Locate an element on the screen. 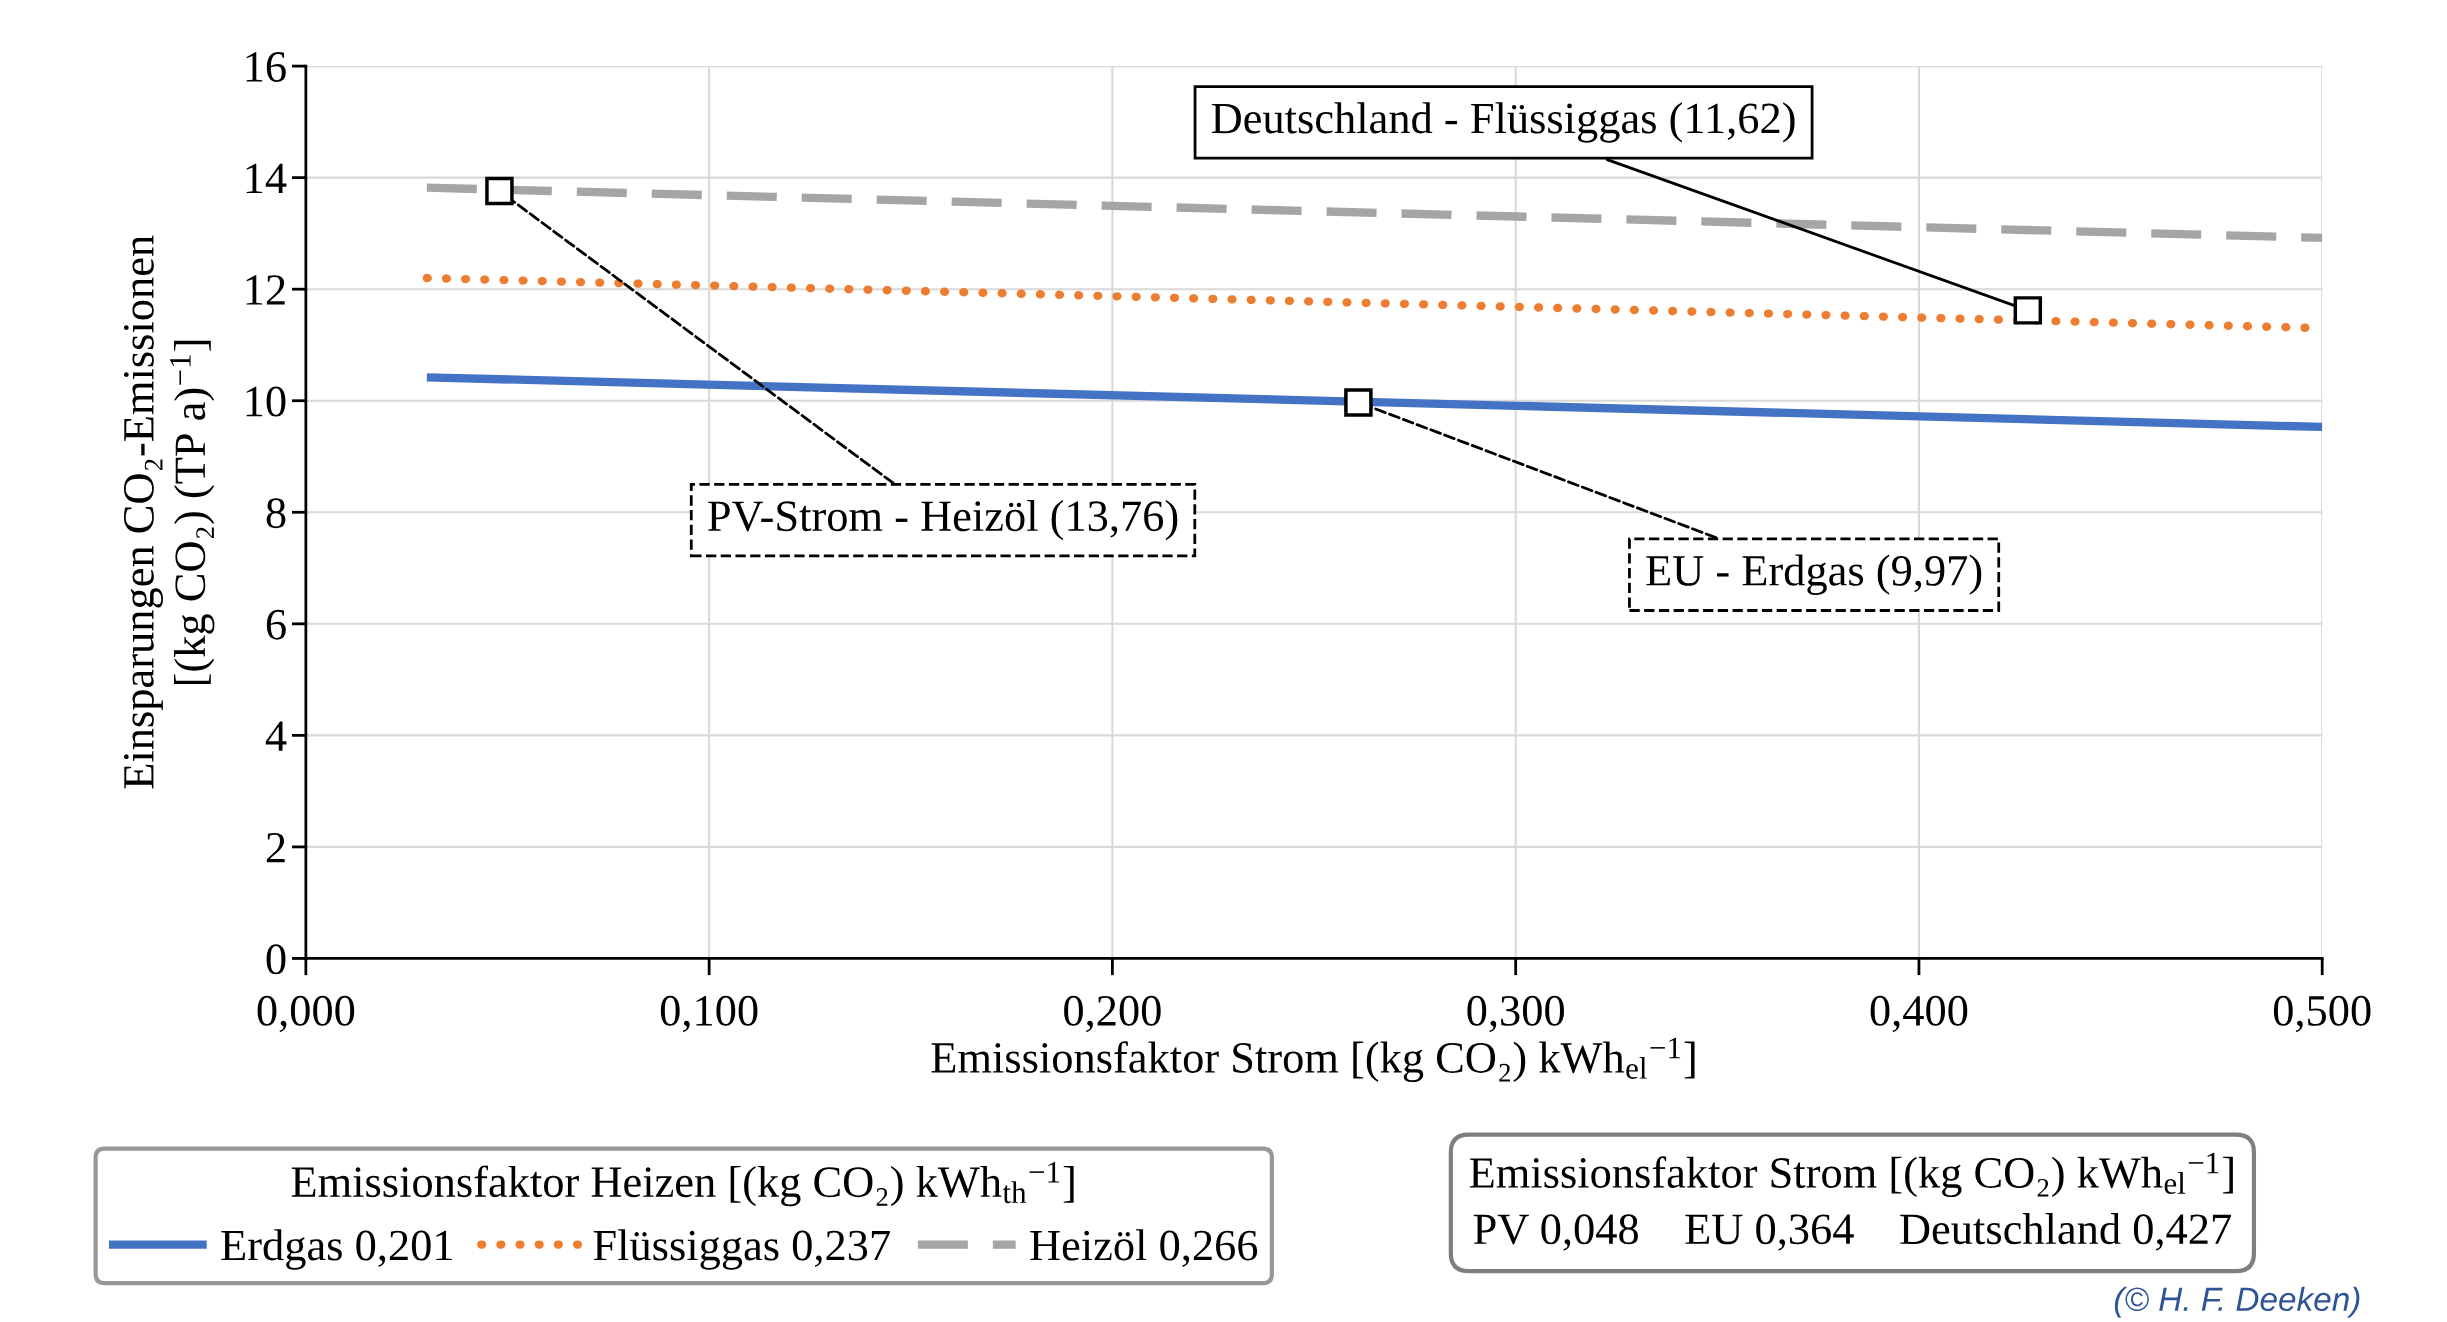 The height and width of the screenshot is (1322, 2447). y-tick-label: 0 is located at coordinates (276, 959).